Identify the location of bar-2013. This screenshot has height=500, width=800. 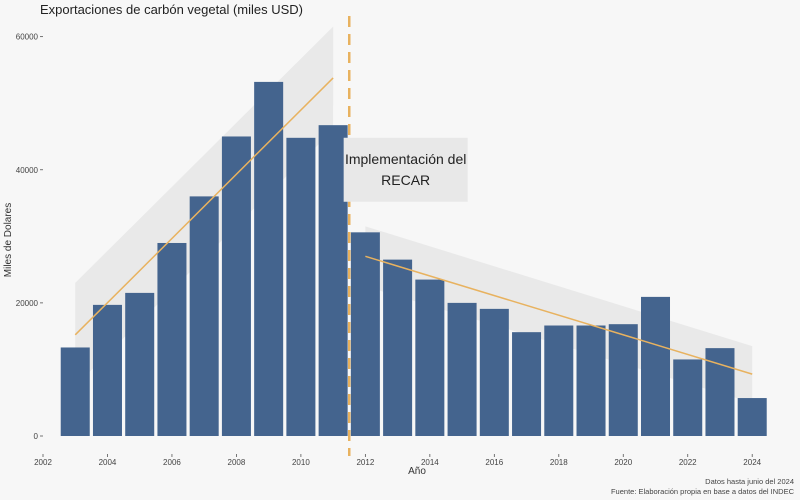
(398, 347).